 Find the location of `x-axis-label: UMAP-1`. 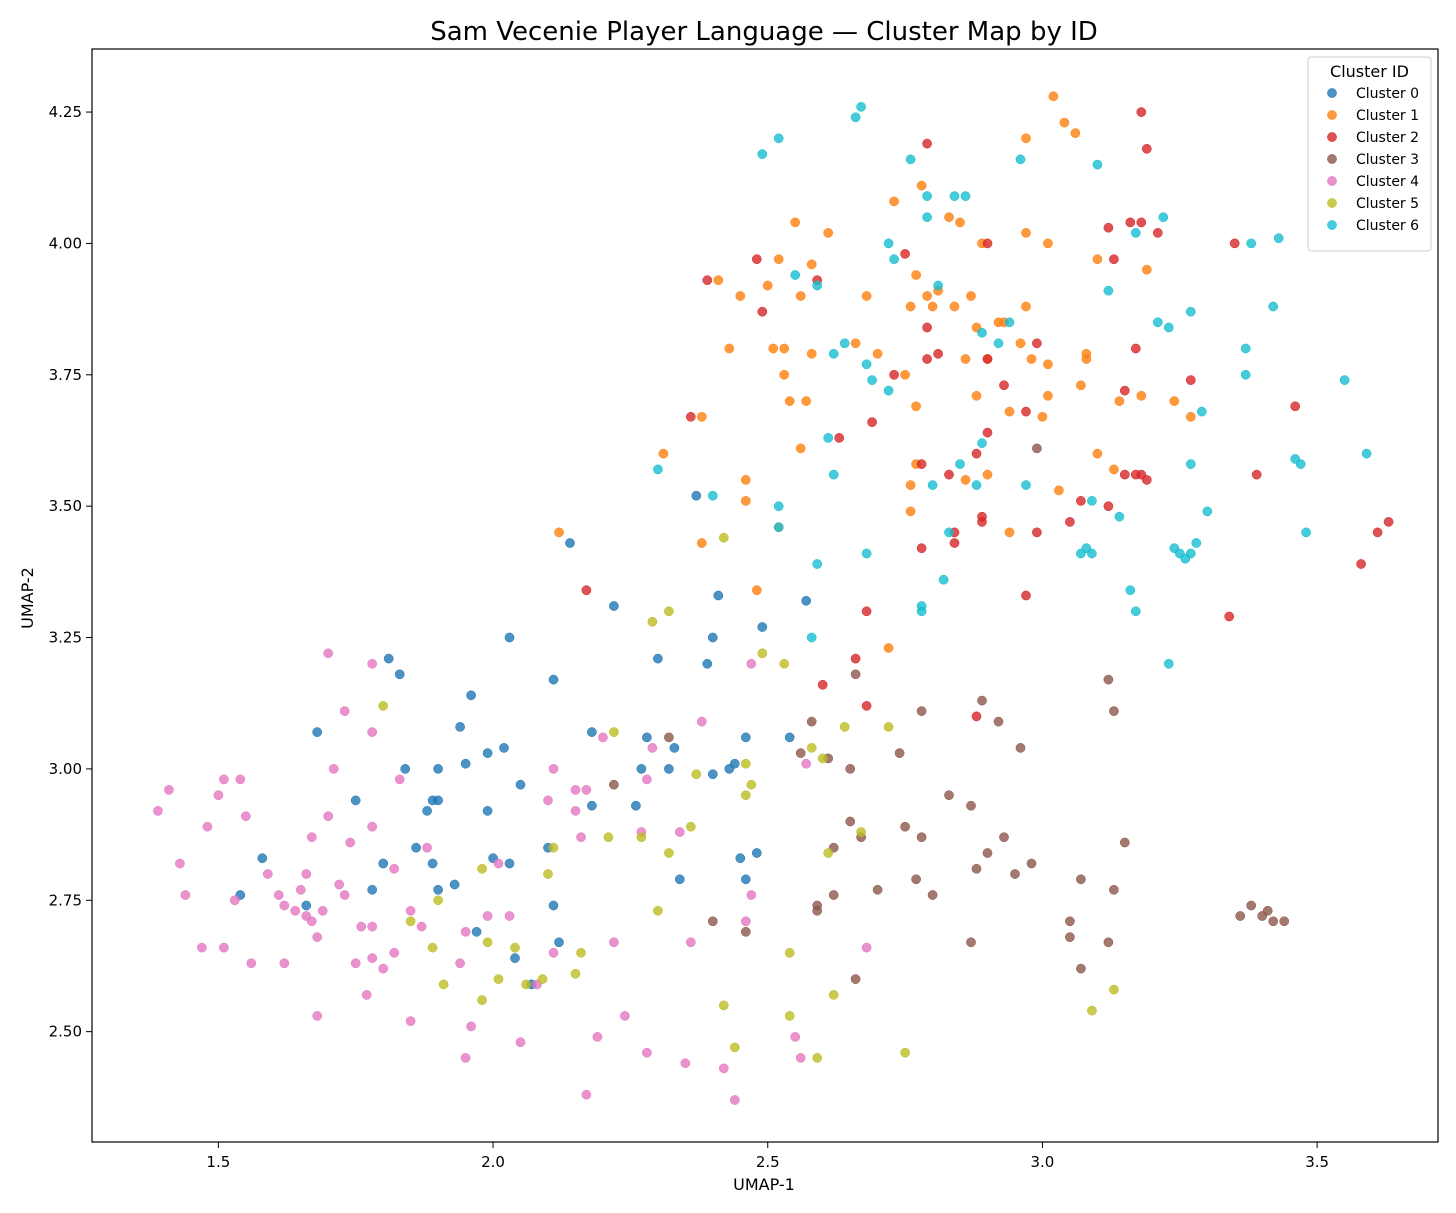

x-axis-label: UMAP-1 is located at coordinates (764, 1184).